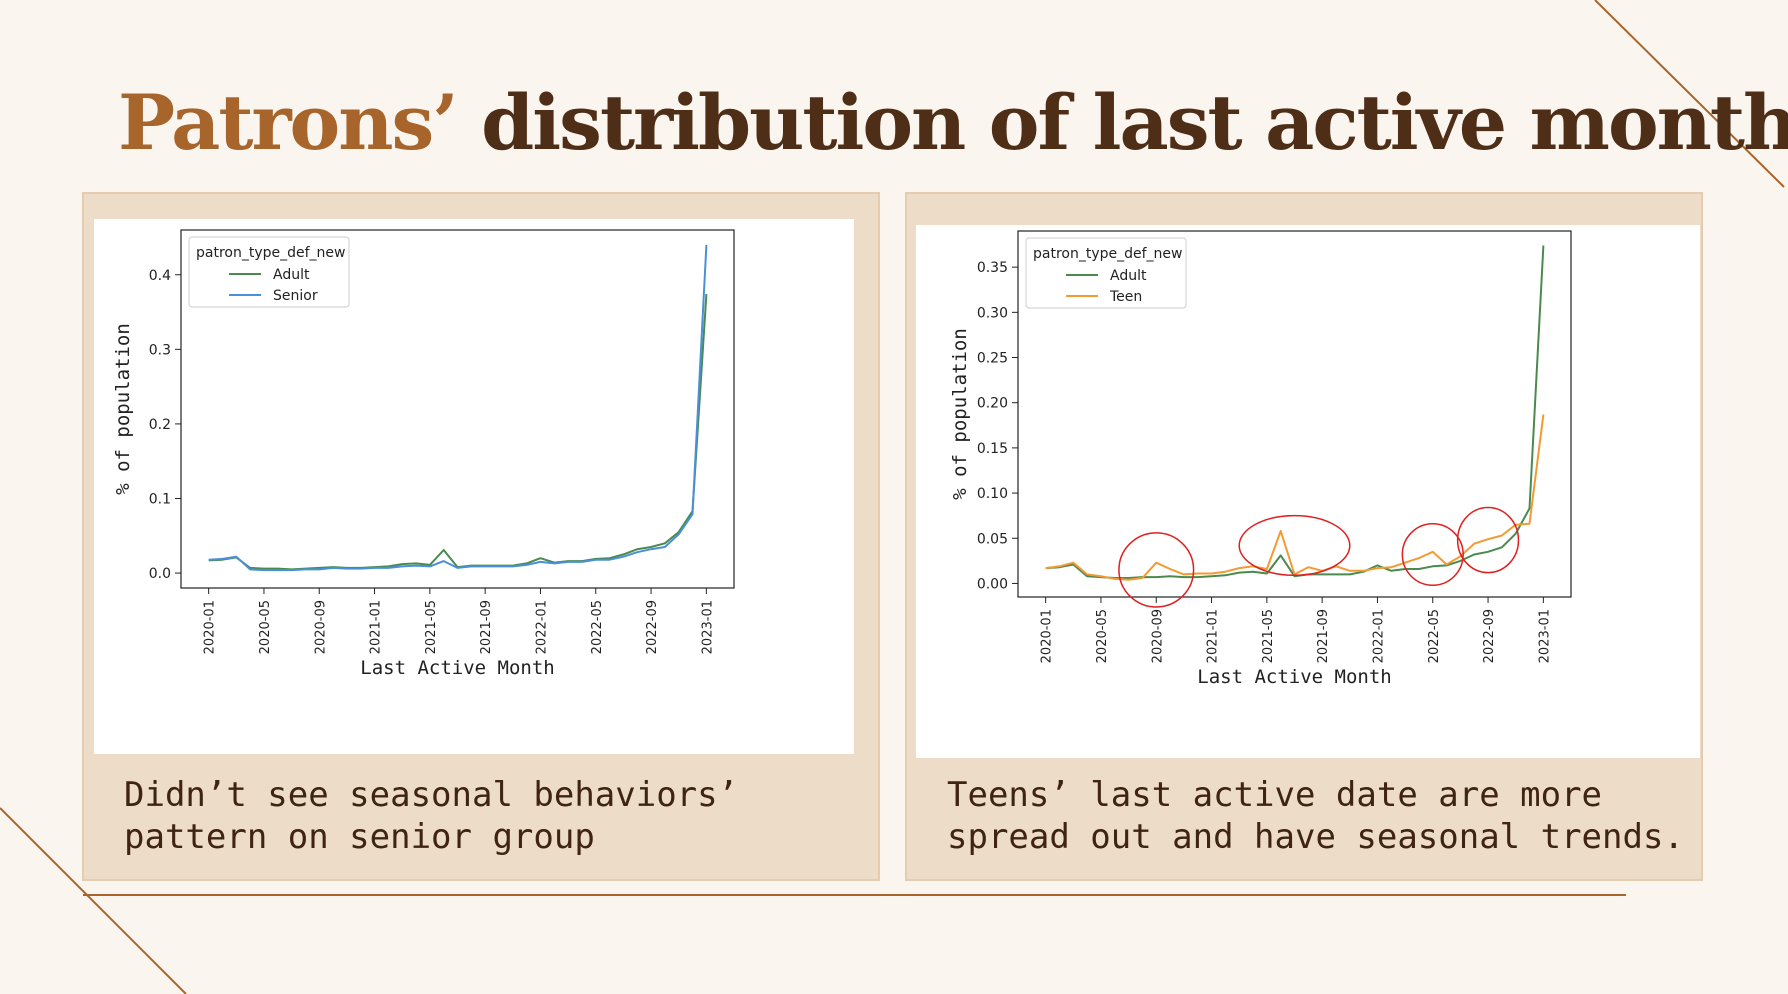 This screenshot has height=994, width=1788. What do you see at coordinates (295, 296) in the screenshot?
I see `legend-entry-senior: Senior` at bounding box center [295, 296].